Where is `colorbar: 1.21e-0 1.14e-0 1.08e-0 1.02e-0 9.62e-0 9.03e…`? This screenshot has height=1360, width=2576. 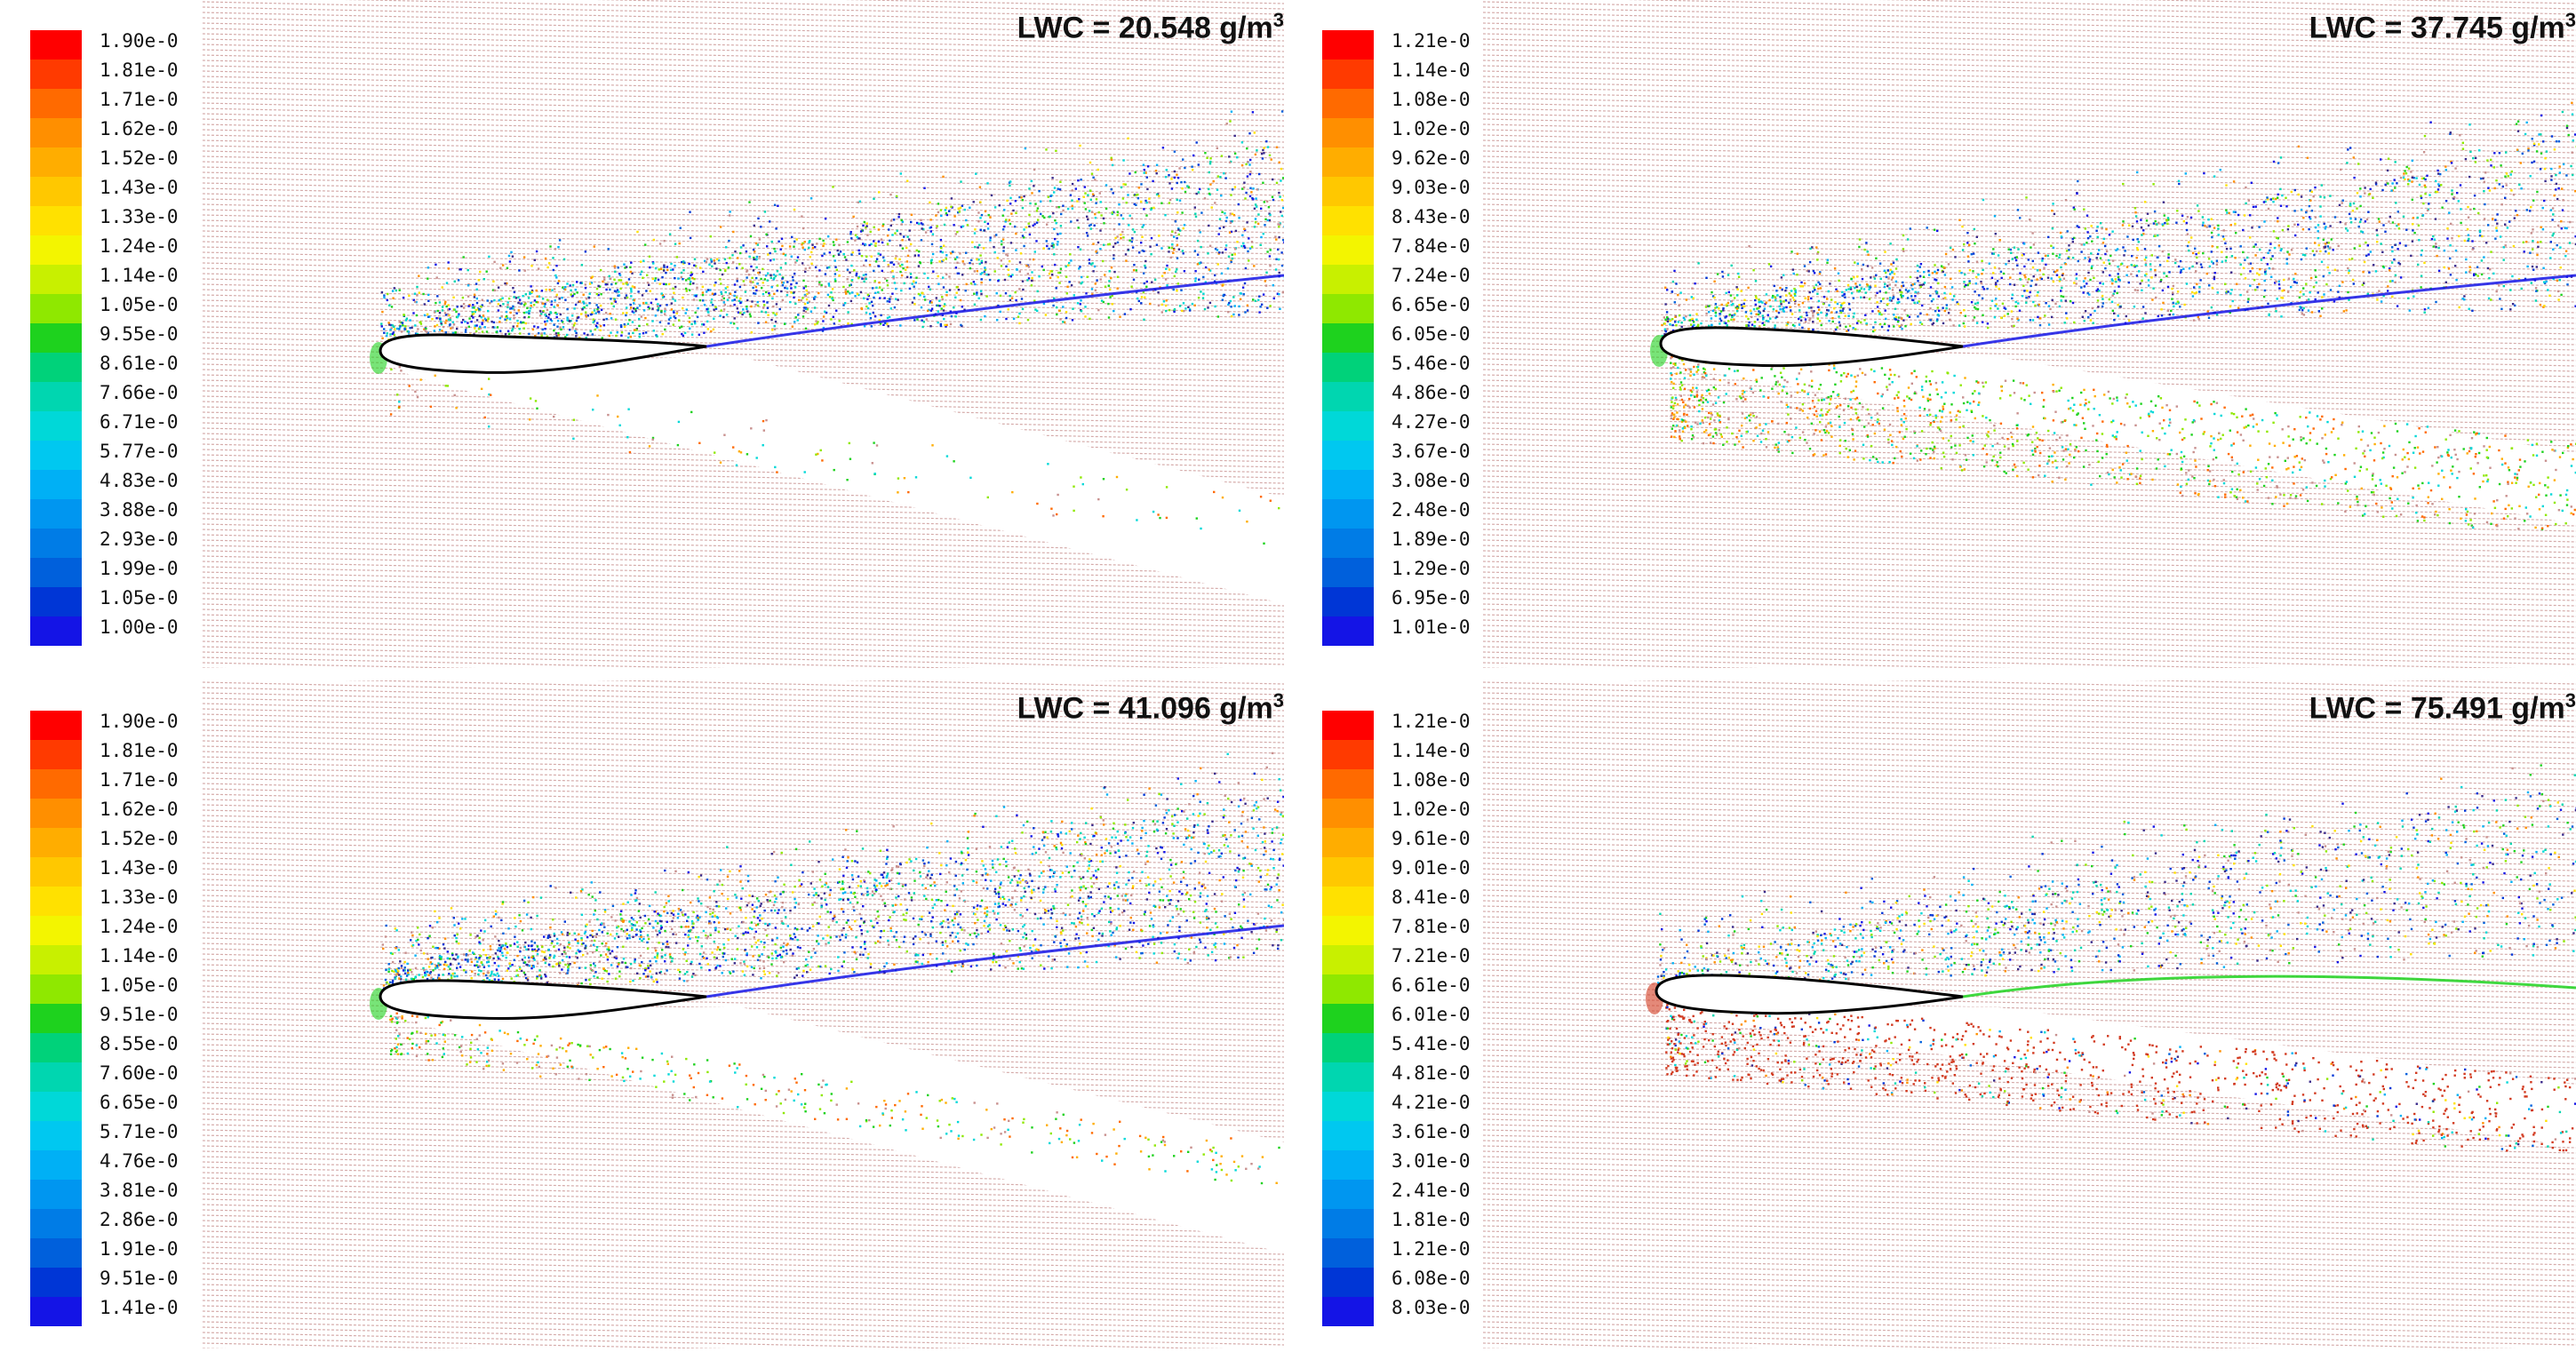
colorbar: 1.21e-0 1.14e-0 1.08e-0 1.02e-0 9.62e-0 9.03e… is located at coordinates (1396, 341).